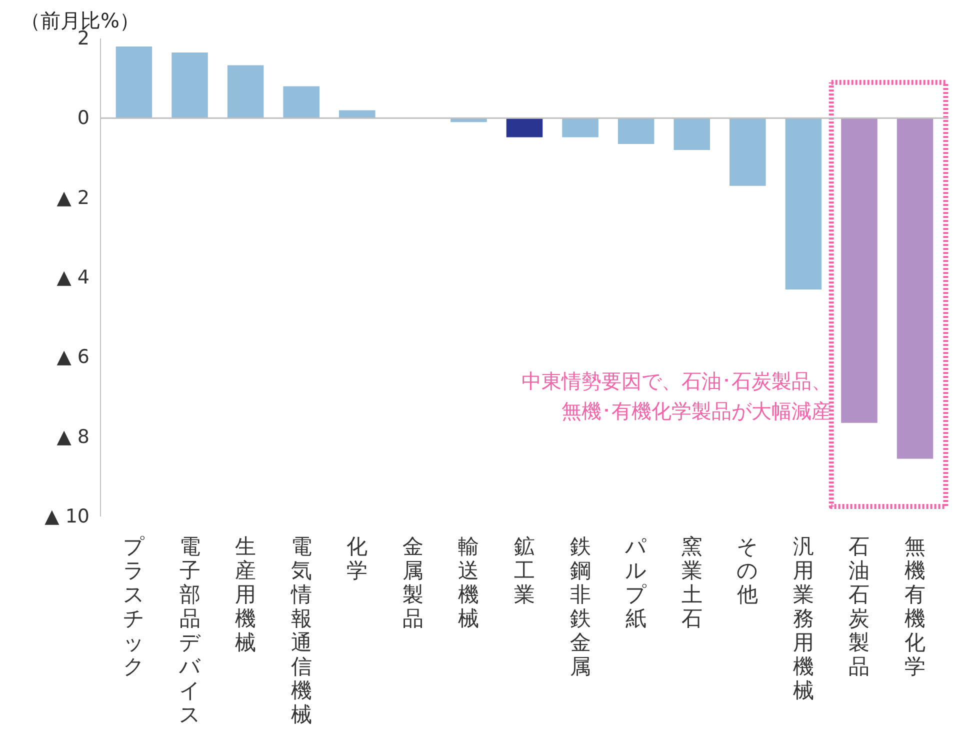 The height and width of the screenshot is (729, 973). What do you see at coordinates (67, 517) in the screenshot?
I see `y-tick-label: ▲ 10` at bounding box center [67, 517].